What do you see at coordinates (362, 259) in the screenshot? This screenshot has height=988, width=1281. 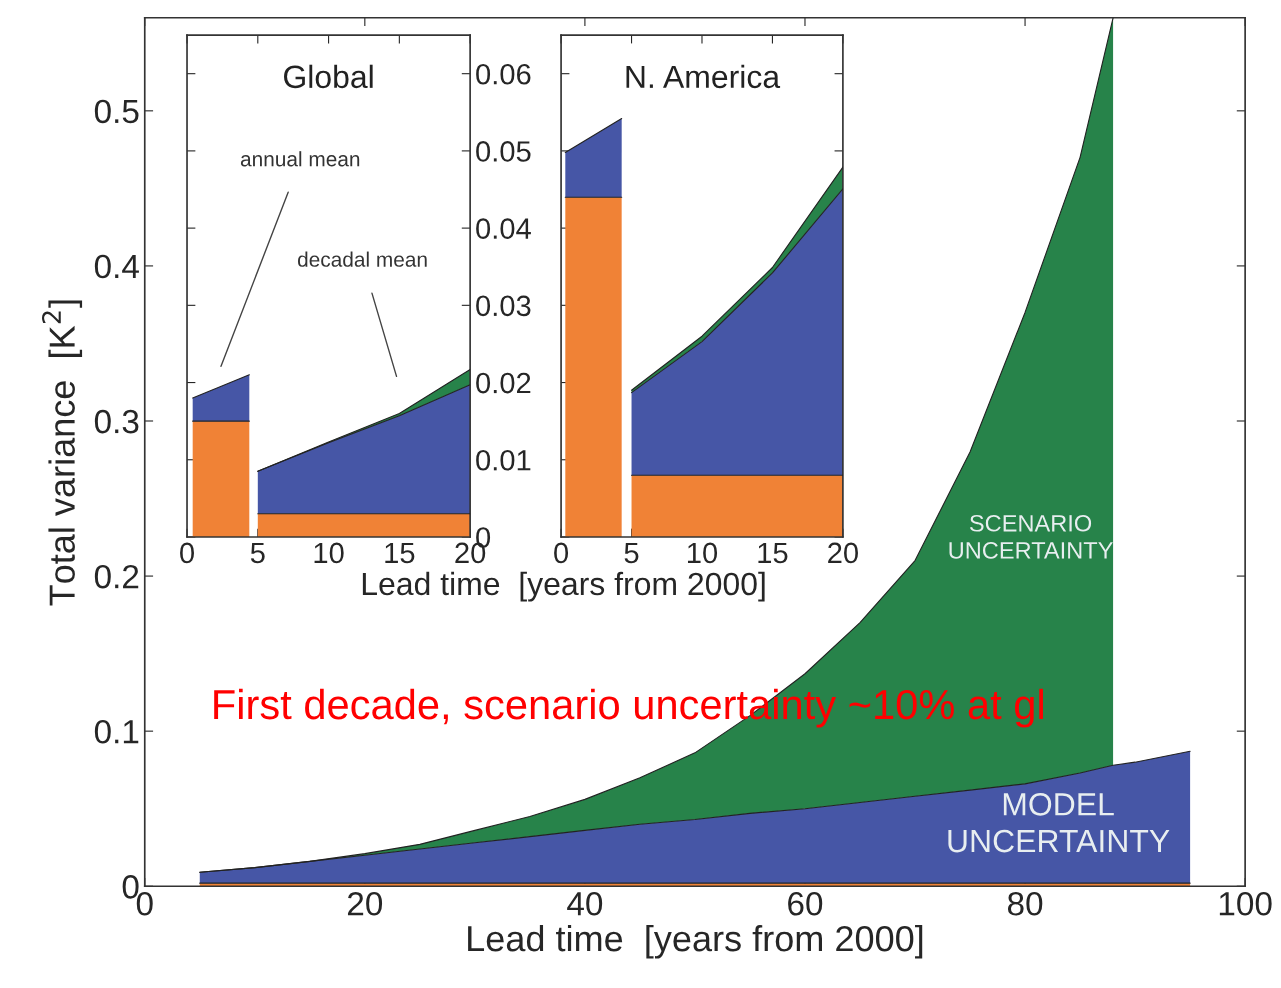 I see `annotation: decadal mean` at bounding box center [362, 259].